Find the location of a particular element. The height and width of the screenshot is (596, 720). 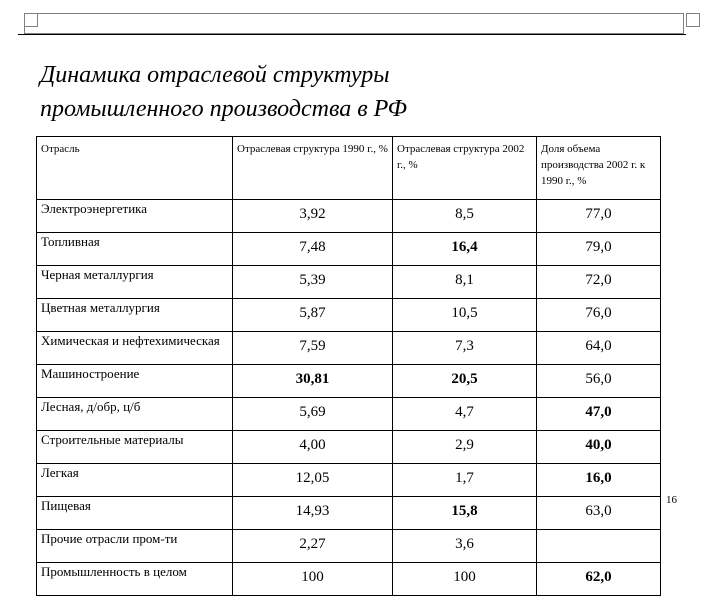

industry-name: Электроэнергетика is located at coordinates (134, 216).